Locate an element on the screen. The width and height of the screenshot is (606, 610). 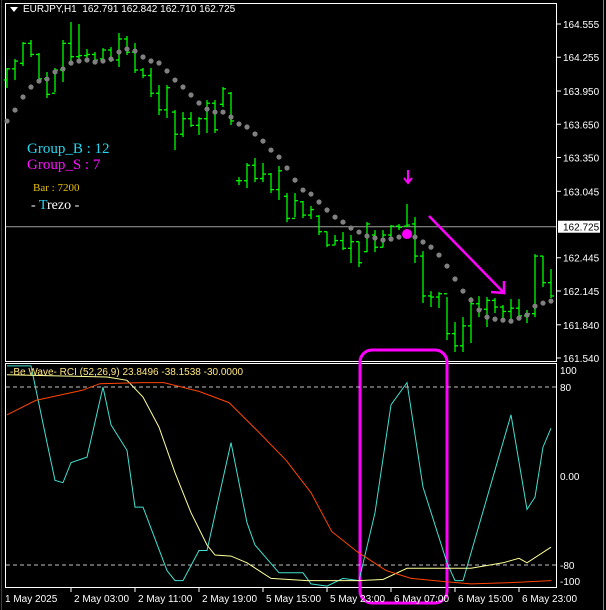
time-tick-label: 1 May 2025 is located at coordinates (31, 599).